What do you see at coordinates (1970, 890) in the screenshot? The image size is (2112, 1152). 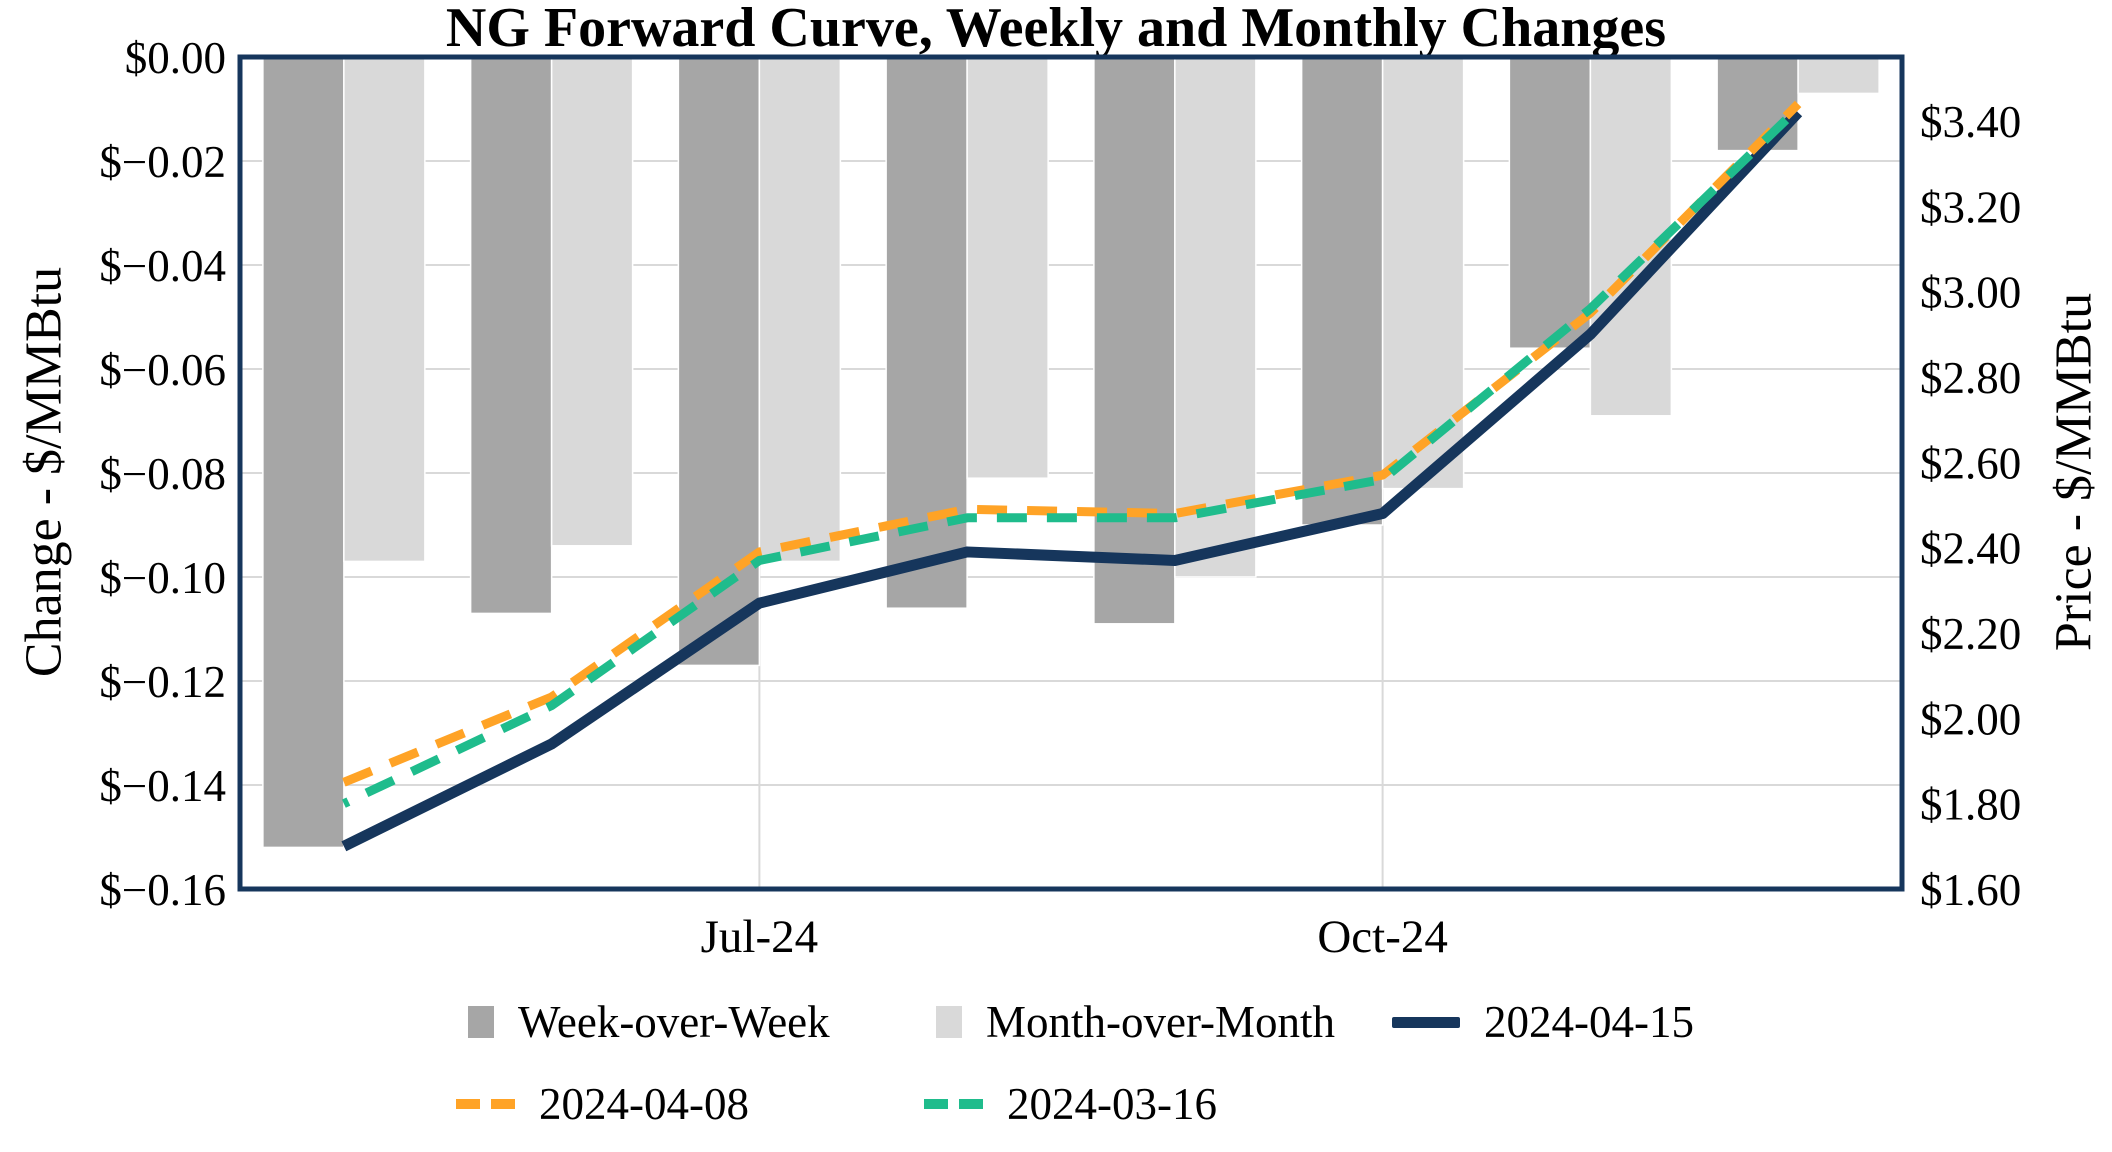 I see `right-tick-label: $1.60` at bounding box center [1970, 890].